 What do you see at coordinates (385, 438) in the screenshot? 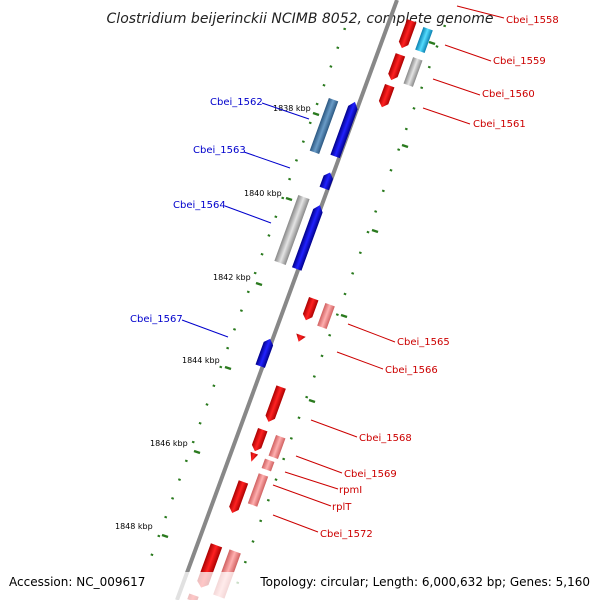
I see `gene-label-Cbei_1568: Cbei_1568` at bounding box center [385, 438].